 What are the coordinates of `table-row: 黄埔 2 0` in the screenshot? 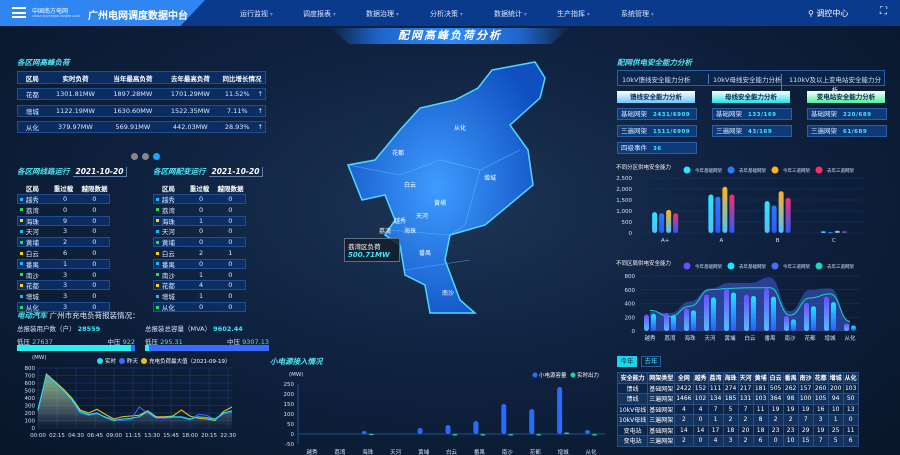 It's located at (63, 242).